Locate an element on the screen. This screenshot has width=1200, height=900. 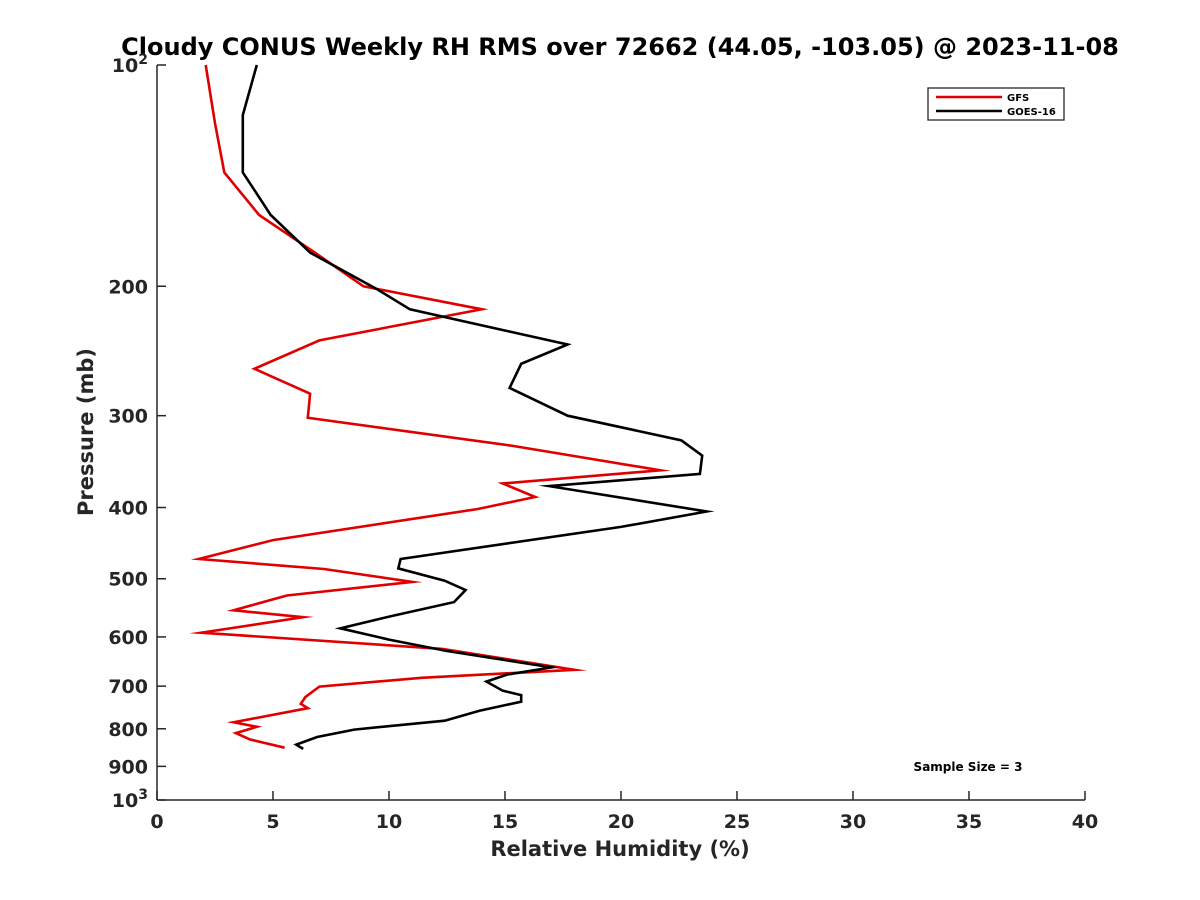
y-tick-label: 200 is located at coordinates (128, 287).